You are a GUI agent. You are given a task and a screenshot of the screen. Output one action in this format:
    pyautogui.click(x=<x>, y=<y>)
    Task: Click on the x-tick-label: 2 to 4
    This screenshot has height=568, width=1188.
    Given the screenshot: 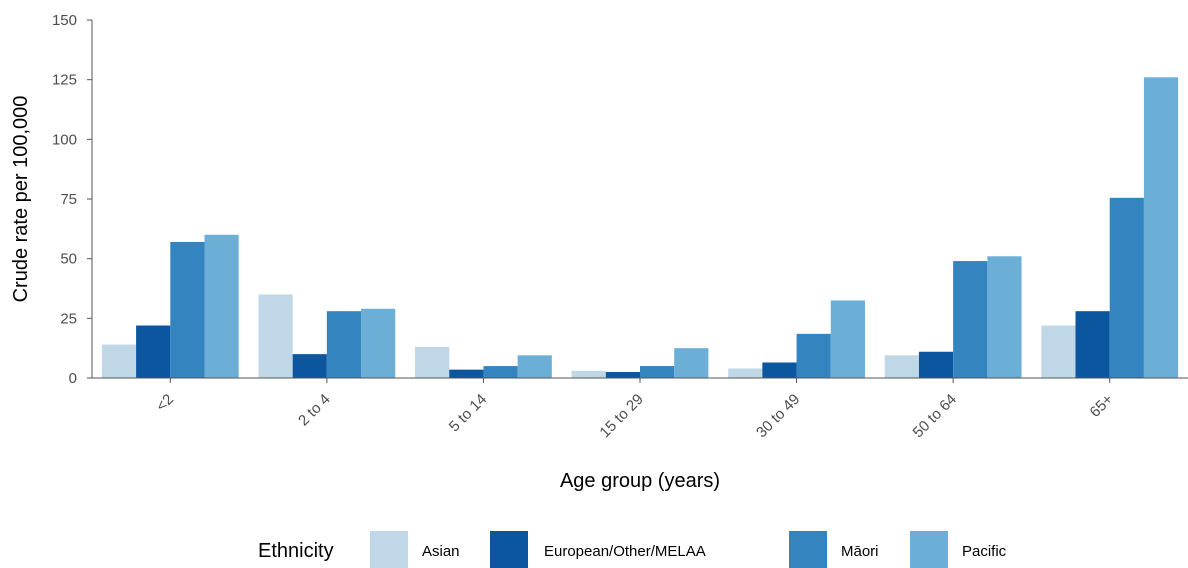 What is the action you would take?
    pyautogui.click(x=314, y=410)
    